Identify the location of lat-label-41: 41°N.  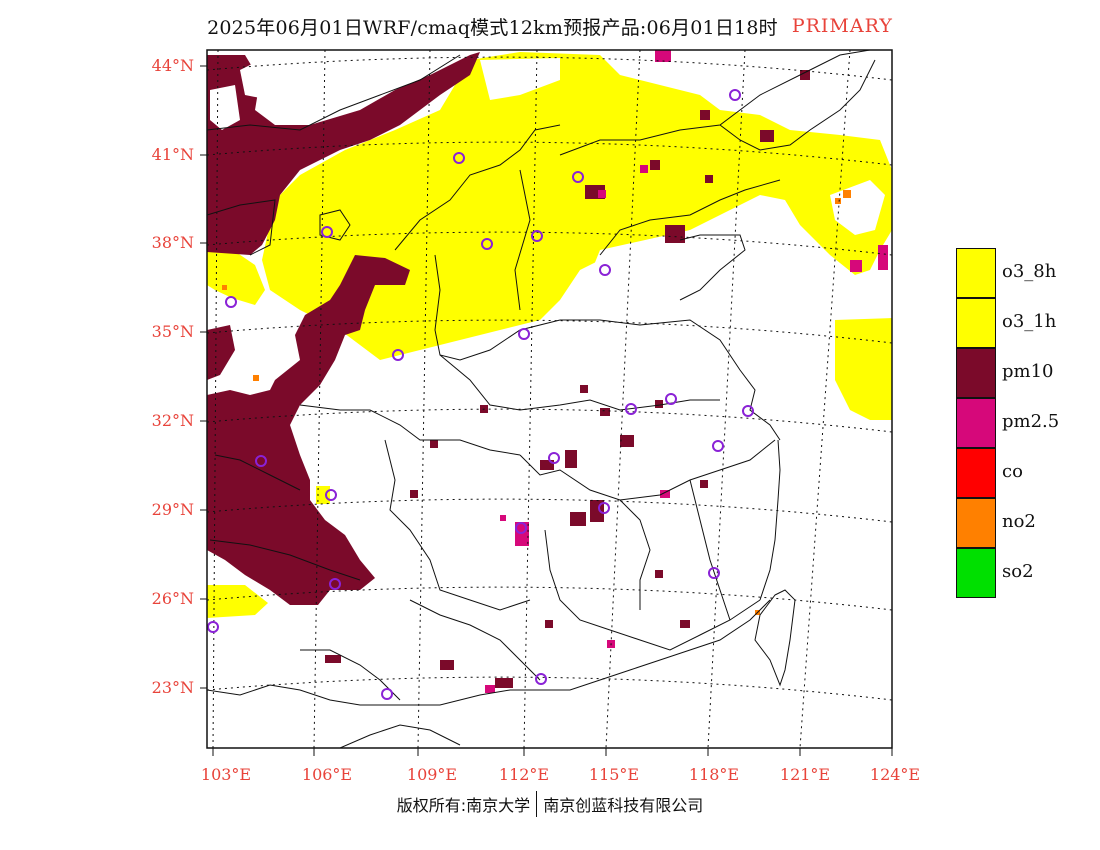
(172, 154).